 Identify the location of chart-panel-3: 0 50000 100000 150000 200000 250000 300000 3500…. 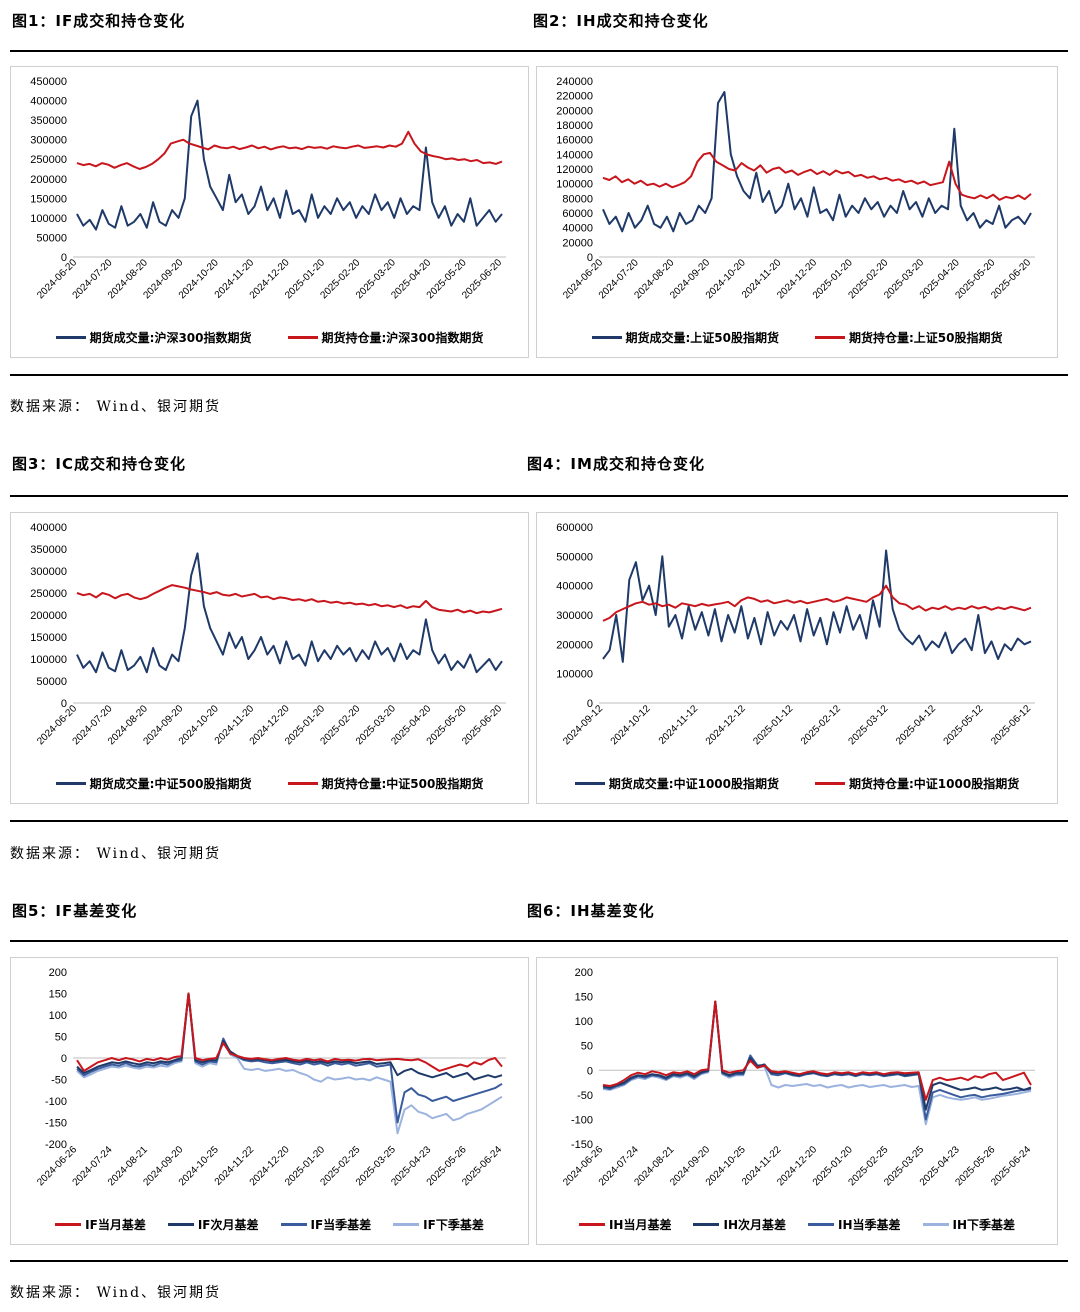
(269, 658).